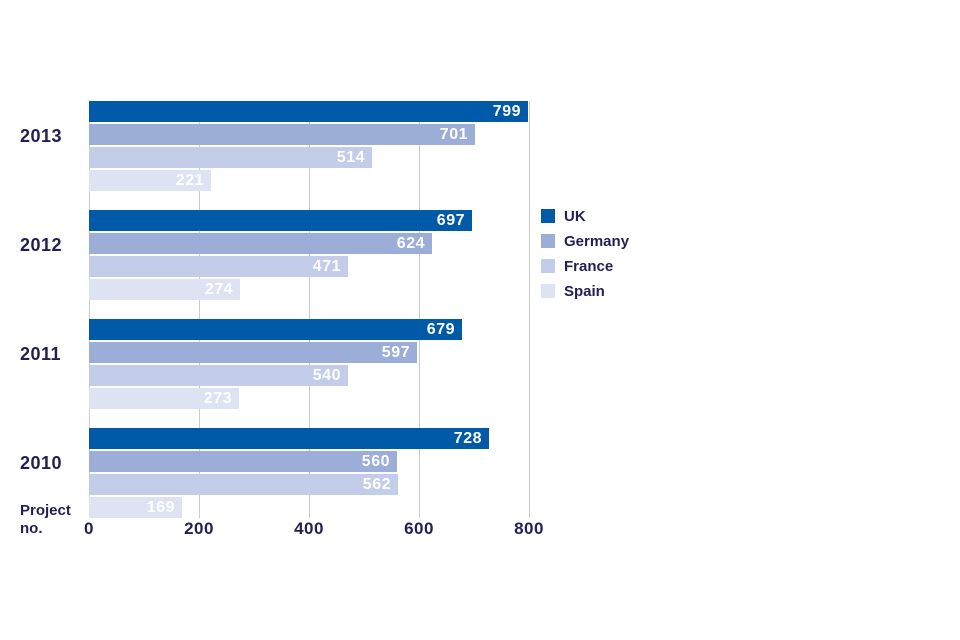 This screenshot has height=640, width=960. What do you see at coordinates (326, 375) in the screenshot?
I see `bar-value-label: 540` at bounding box center [326, 375].